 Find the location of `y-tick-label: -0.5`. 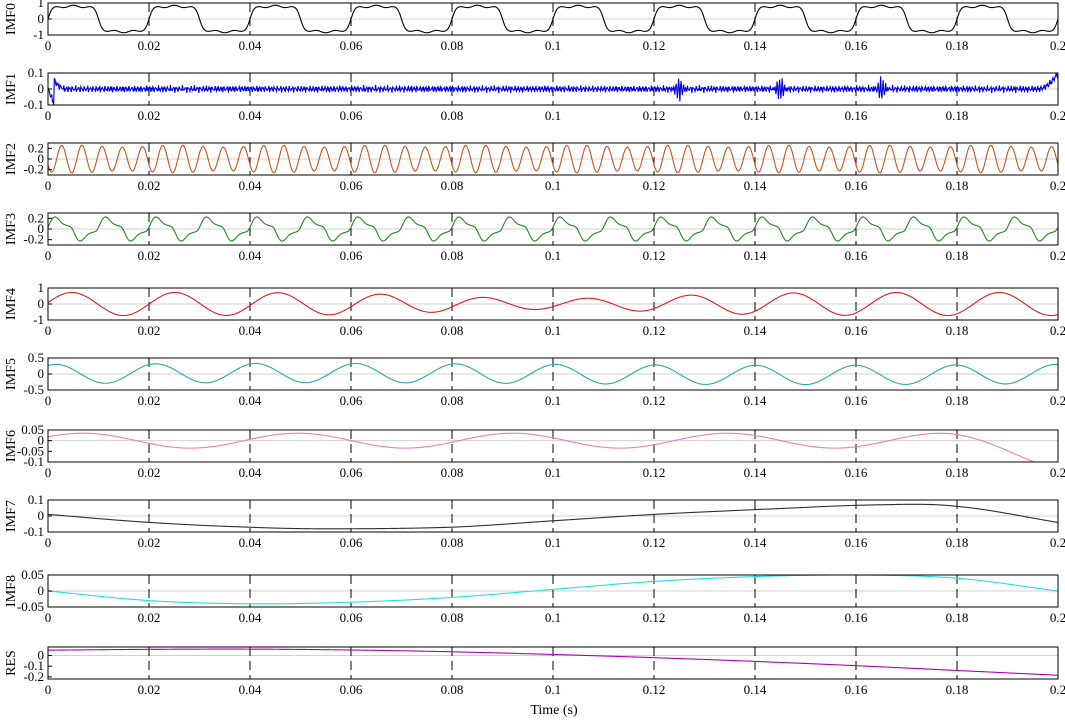

y-tick-label: -0.5 is located at coordinates (33, 389).